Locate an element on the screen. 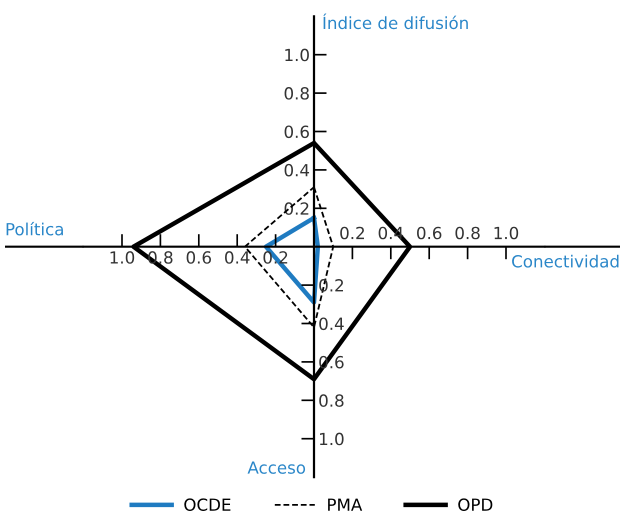 Image resolution: width=625 pixels, height=525 pixels. spoke-label: Política is located at coordinates (34, 229).